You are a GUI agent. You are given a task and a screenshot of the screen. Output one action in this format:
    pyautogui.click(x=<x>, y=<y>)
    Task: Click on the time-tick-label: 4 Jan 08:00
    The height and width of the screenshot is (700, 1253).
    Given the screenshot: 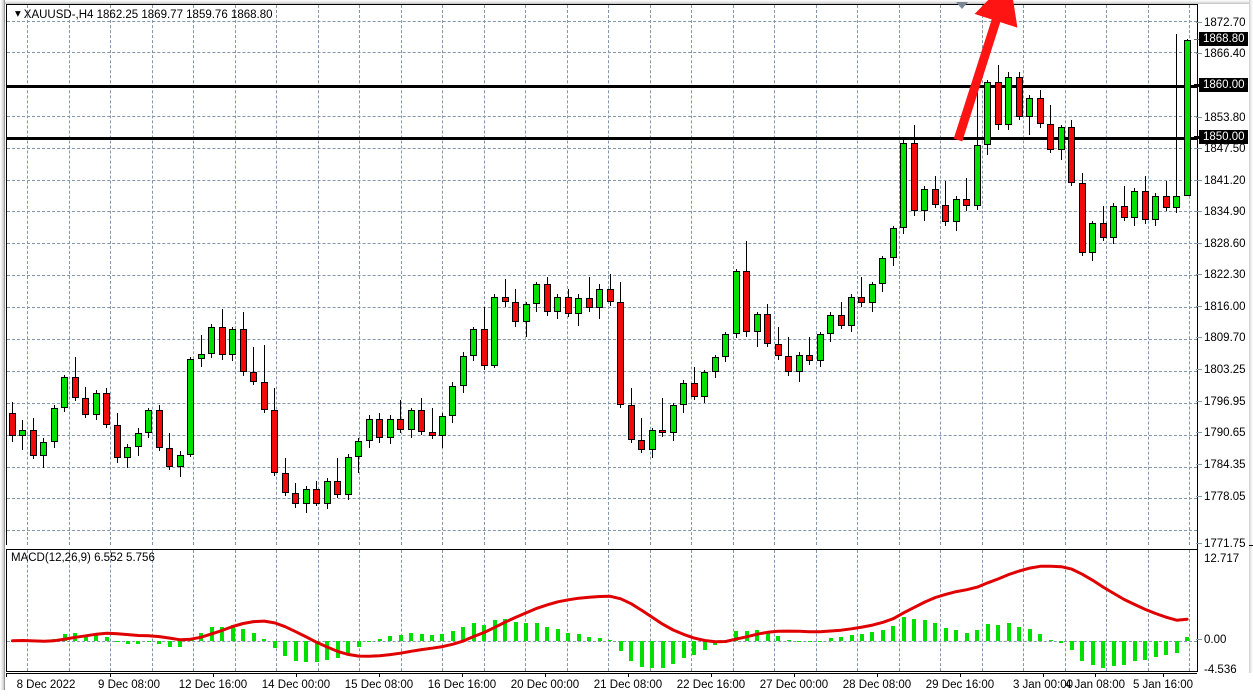 What is the action you would take?
    pyautogui.click(x=1095, y=685)
    